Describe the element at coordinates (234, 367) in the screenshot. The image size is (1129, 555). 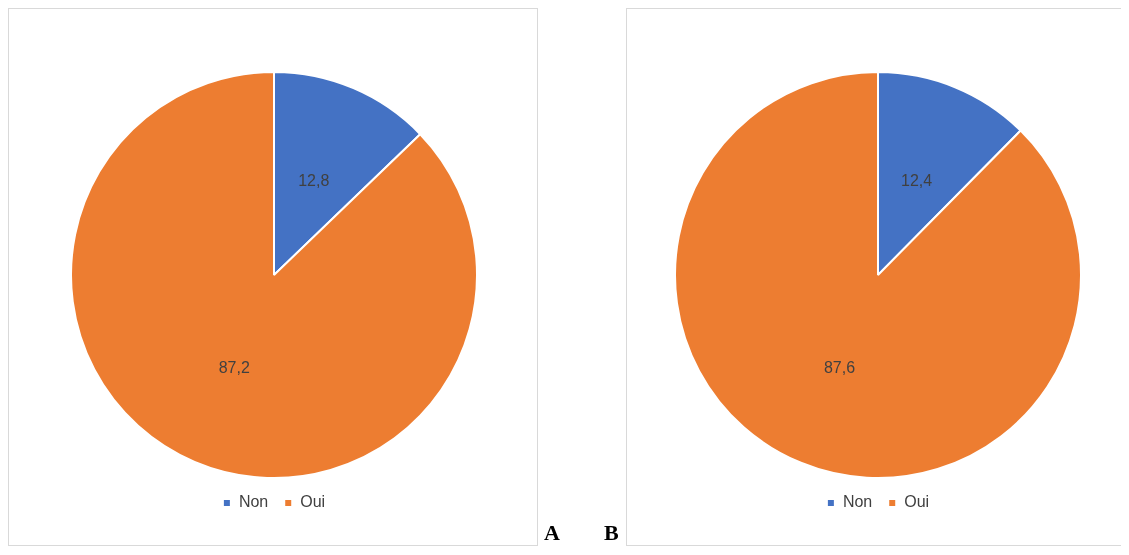
I see `data-label: 87,2` at that location.